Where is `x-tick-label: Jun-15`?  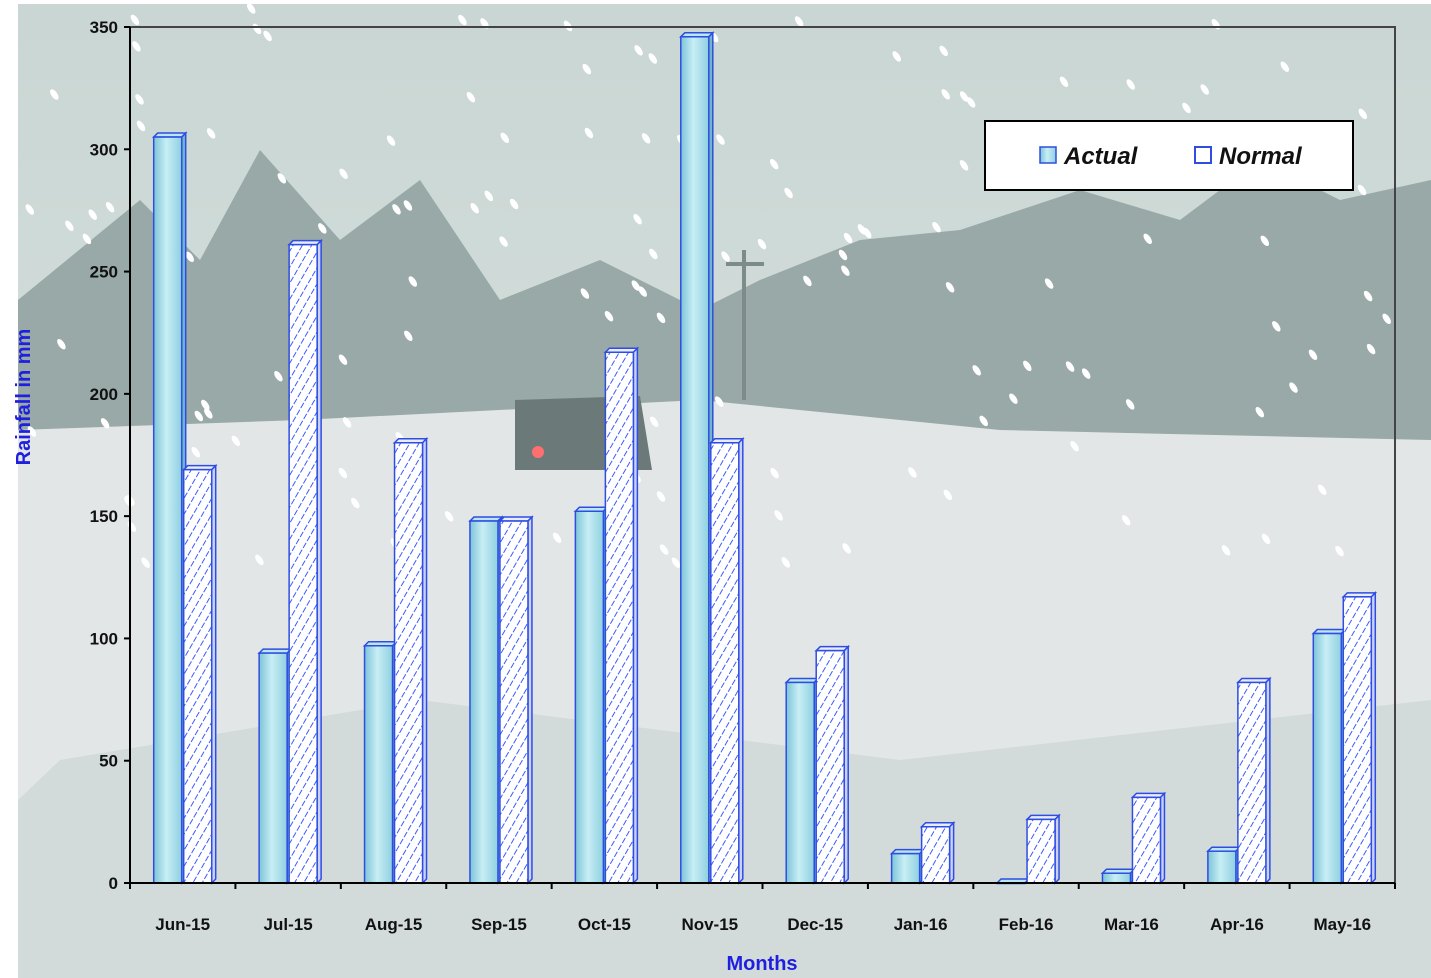 x-tick-label: Jun-15 is located at coordinates (182, 924).